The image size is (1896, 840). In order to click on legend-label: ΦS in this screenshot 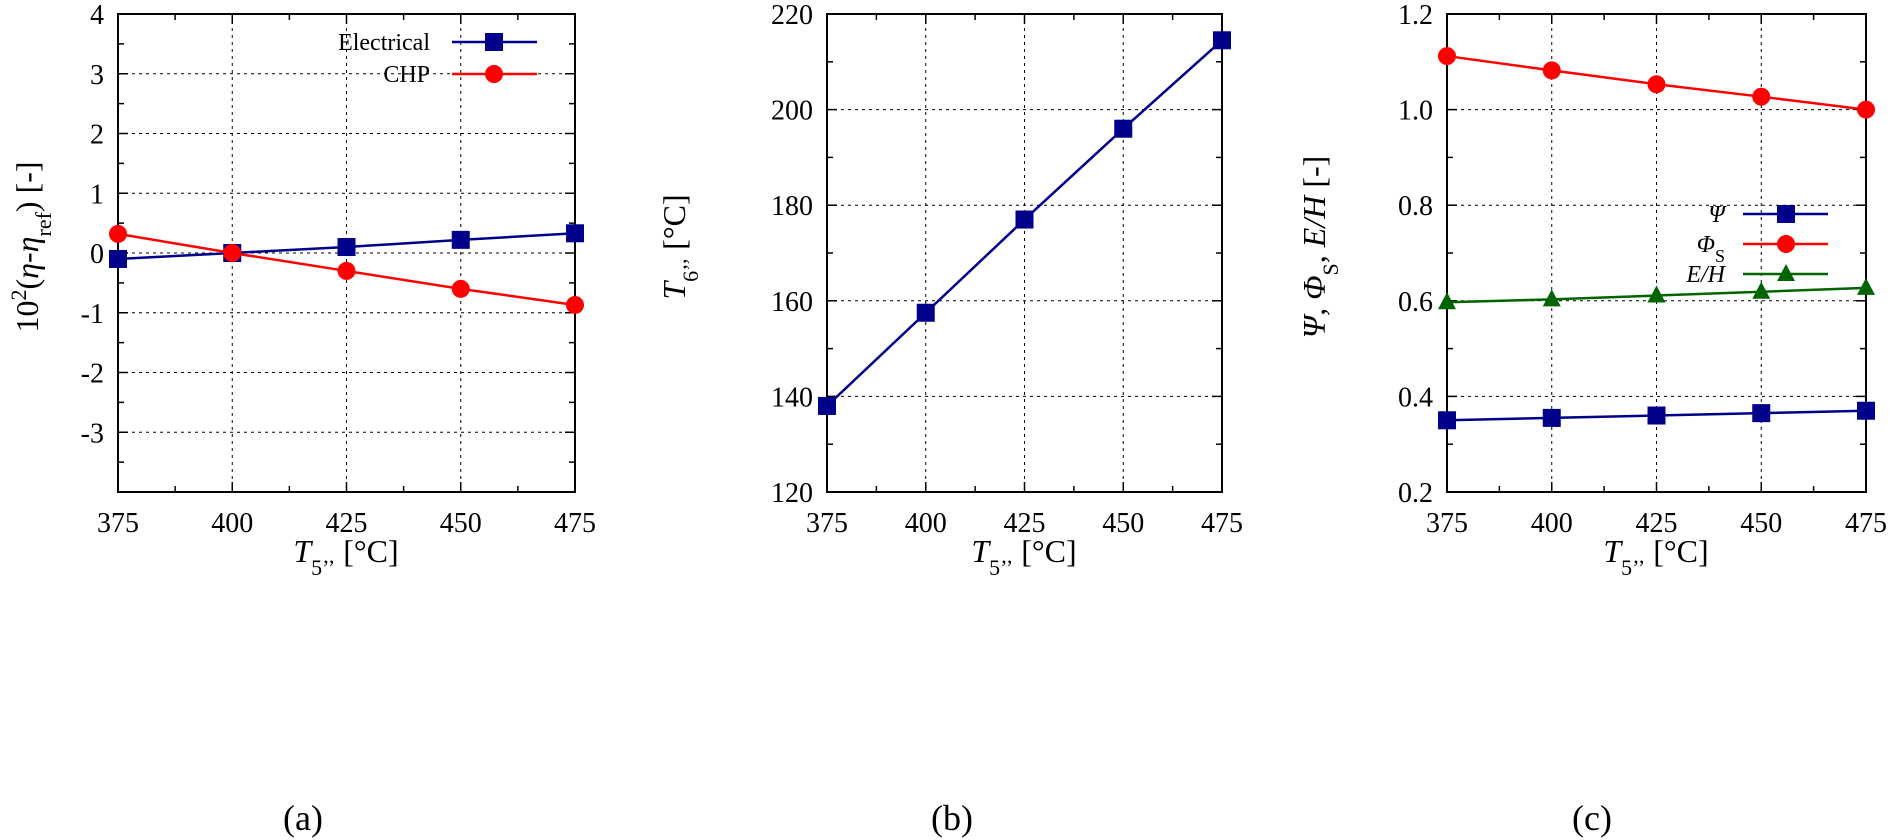, I will do `click(1711, 249)`.